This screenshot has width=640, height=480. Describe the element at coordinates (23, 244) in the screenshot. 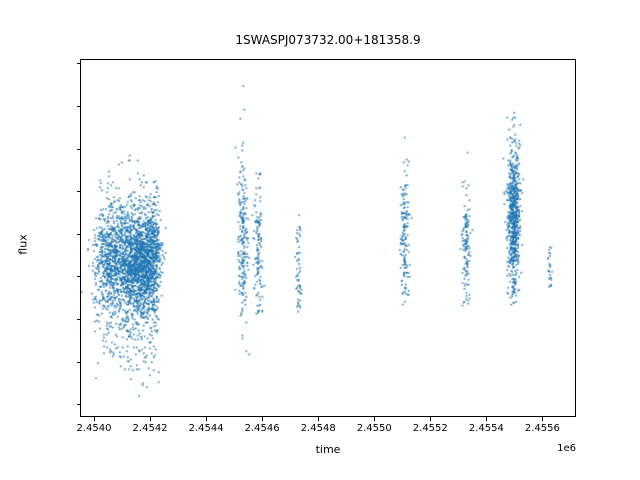

I see `y-axis-label: flux` at that location.